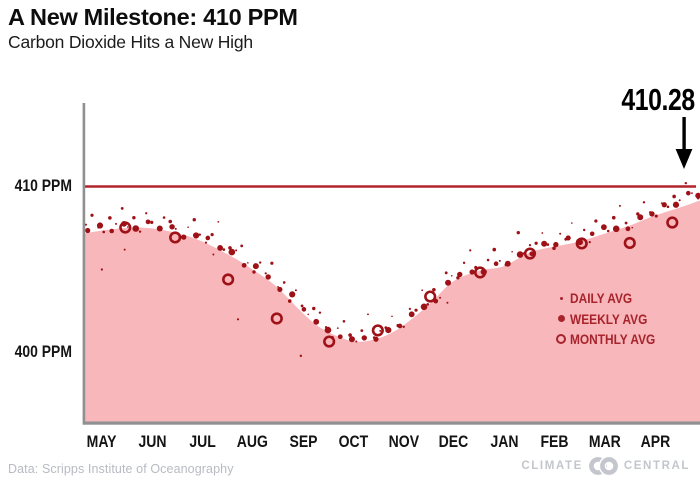 This screenshot has height=483, width=700. I want to click on daily-dot-icon, so click(561, 298).